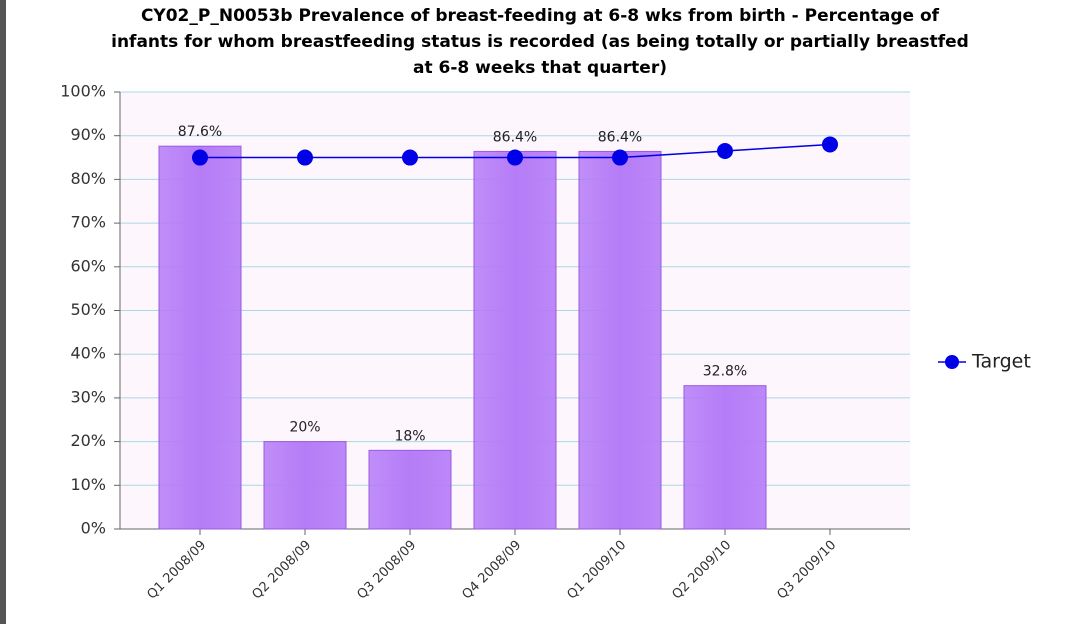  Describe the element at coordinates (491, 570) in the screenshot. I see `x-tick-label: Q4 2008/09` at that location.